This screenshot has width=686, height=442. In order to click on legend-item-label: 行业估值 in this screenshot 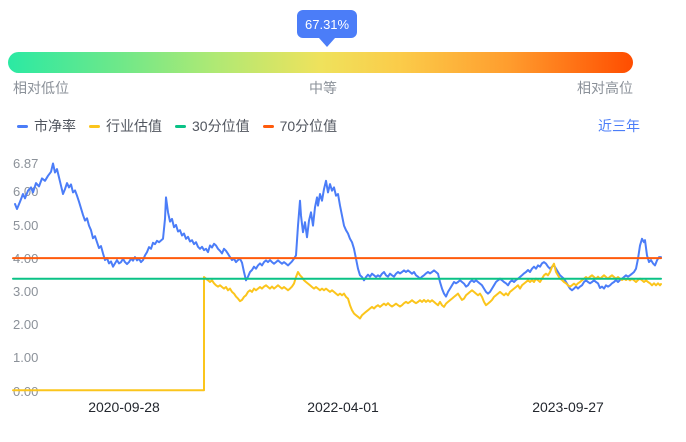, I will do `click(134, 126)`.